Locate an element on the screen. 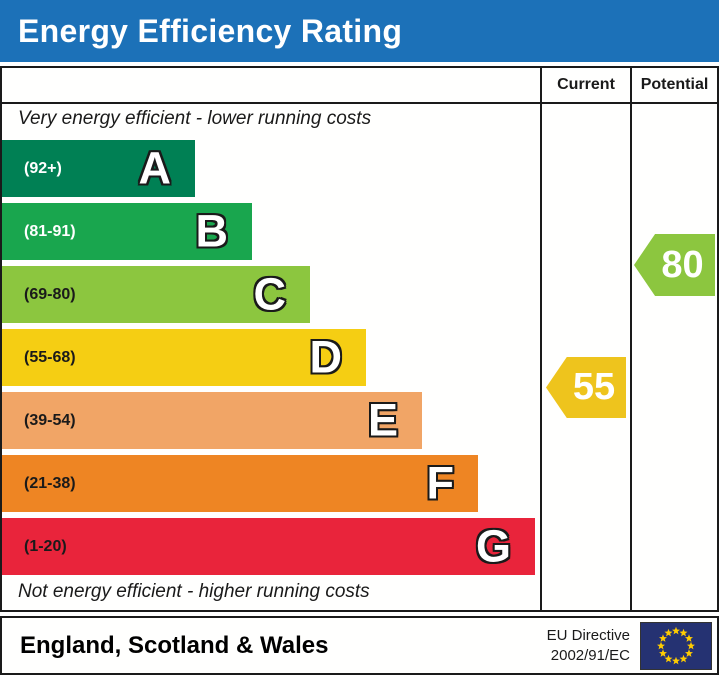 This screenshot has width=719, height=675. potential-column-header: Potential is located at coordinates (674, 84).